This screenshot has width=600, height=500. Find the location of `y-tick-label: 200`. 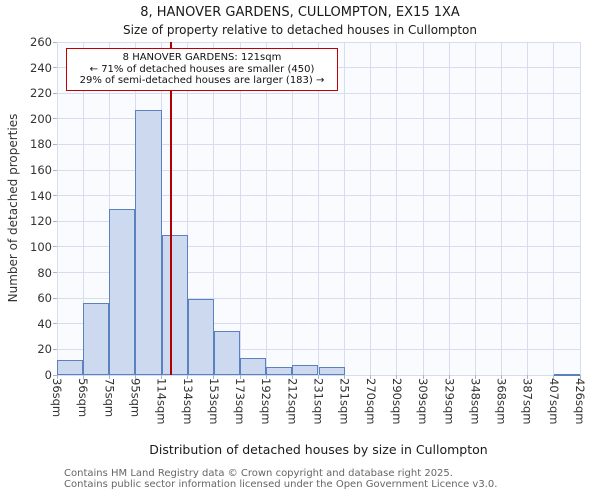

y-tick-label: 200 is located at coordinates (41, 118).